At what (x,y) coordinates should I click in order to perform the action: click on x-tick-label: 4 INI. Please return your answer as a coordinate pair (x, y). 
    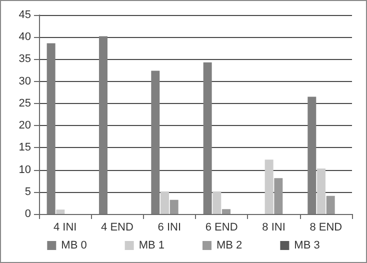
    Looking at the image, I should click on (65, 228).